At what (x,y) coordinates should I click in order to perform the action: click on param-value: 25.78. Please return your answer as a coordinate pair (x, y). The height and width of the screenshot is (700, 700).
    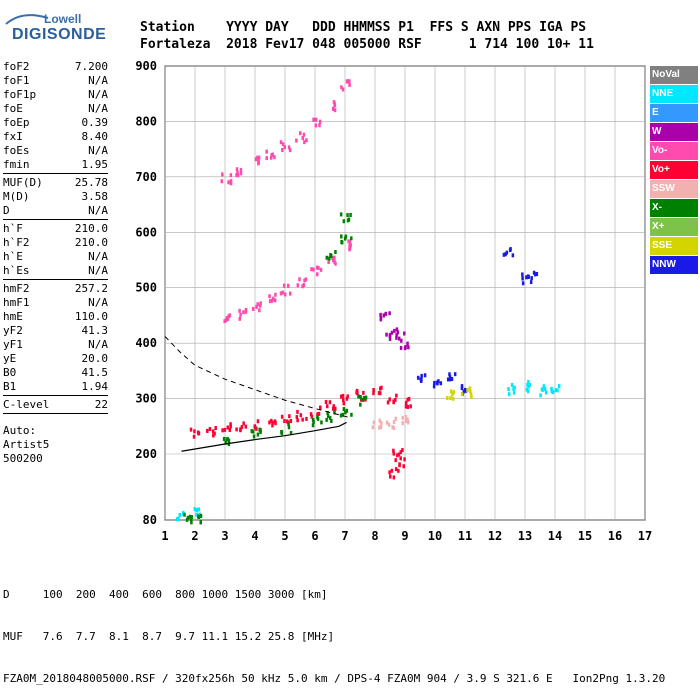
    Looking at the image, I should click on (91, 182).